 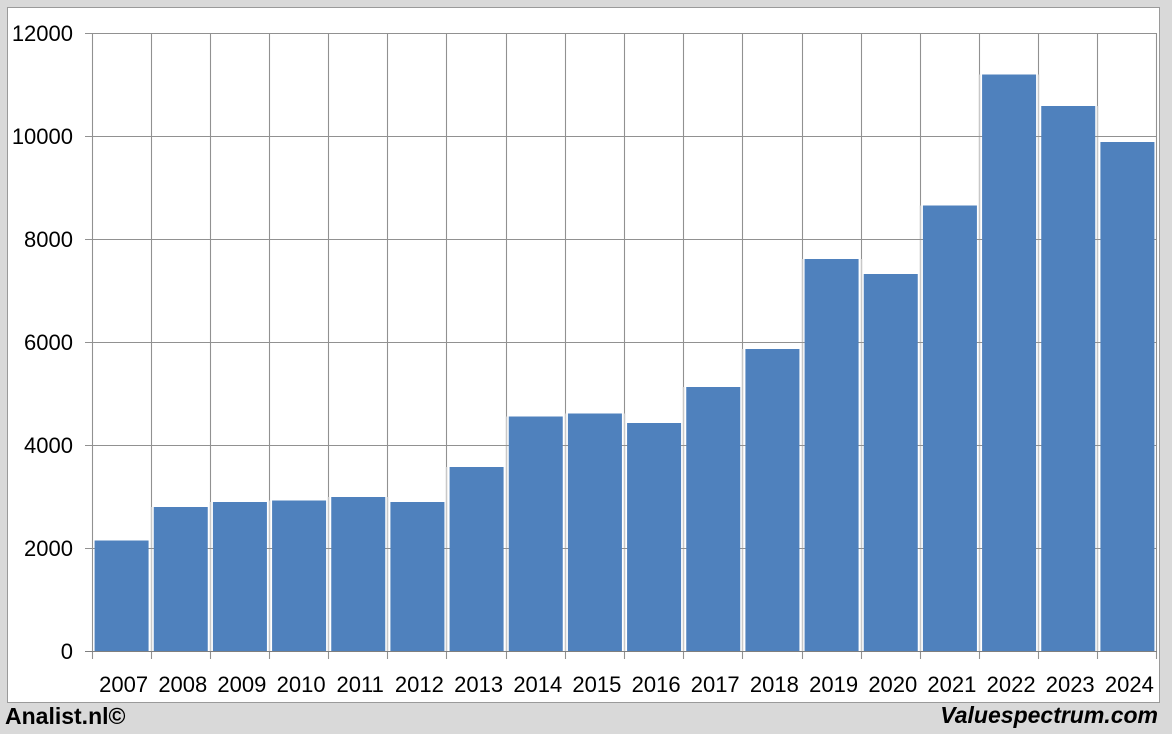 I want to click on svg-text: 8000, so click(x=48, y=239).